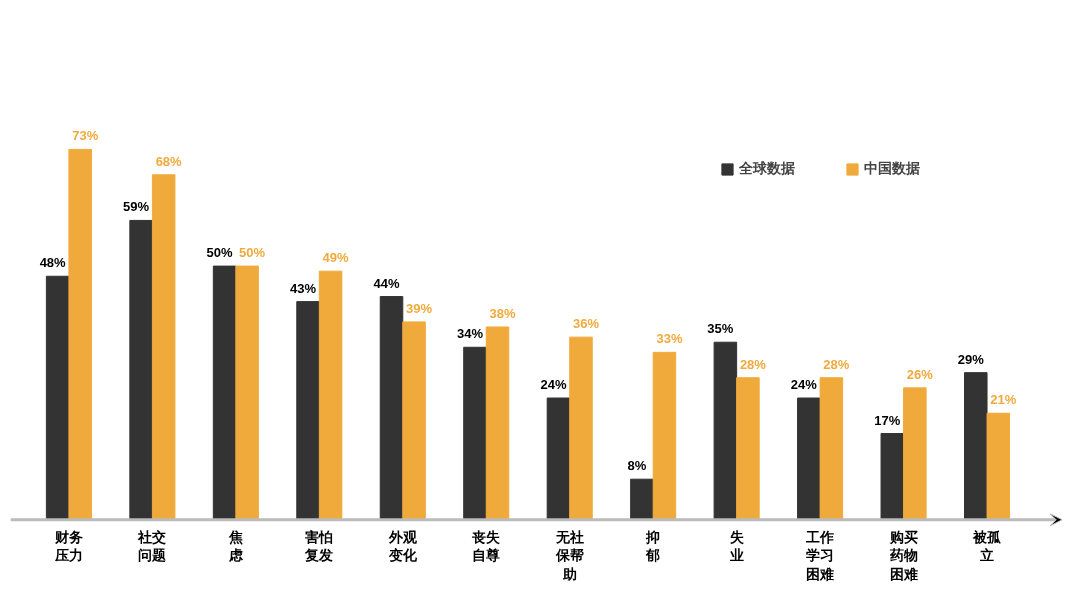  I want to click on x-tick-label: 财务压力, so click(68, 546).